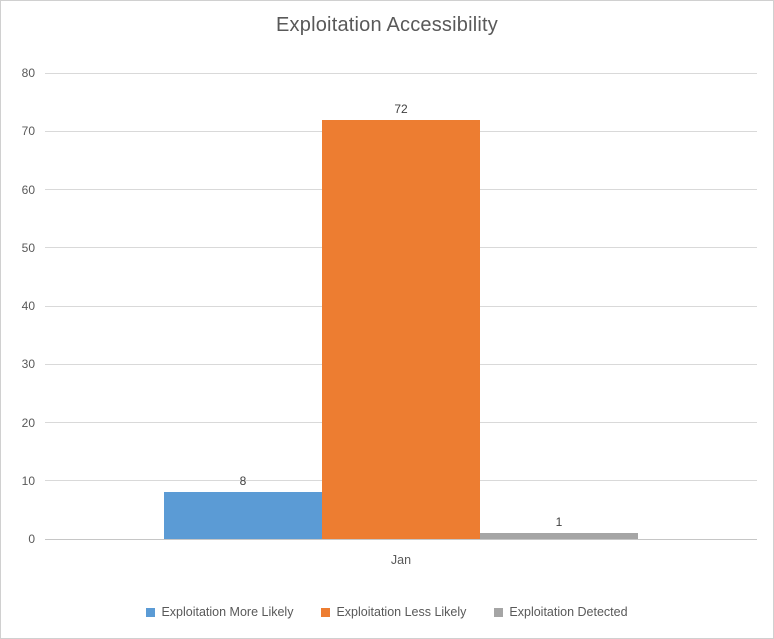 This screenshot has width=774, height=639. What do you see at coordinates (28, 364) in the screenshot?
I see `y-tick-label-30: 30` at bounding box center [28, 364].